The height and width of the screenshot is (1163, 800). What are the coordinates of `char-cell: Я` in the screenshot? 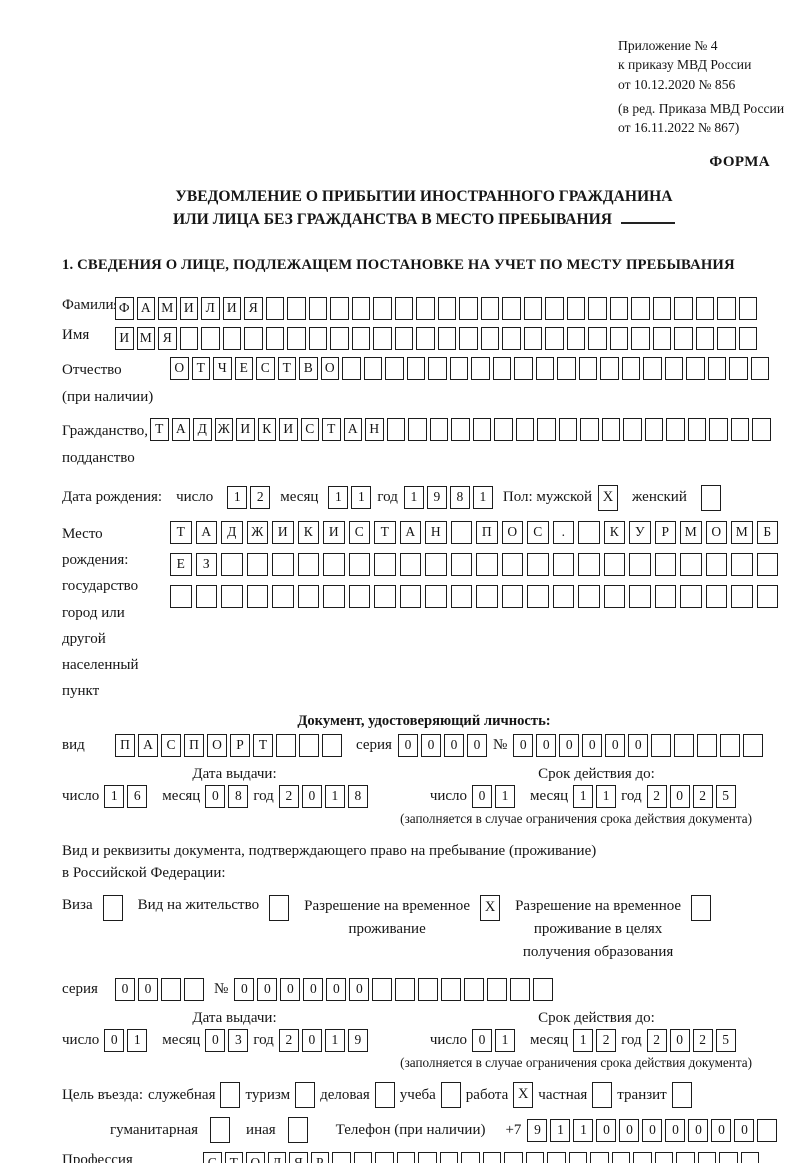 It's located at (298, 1157).